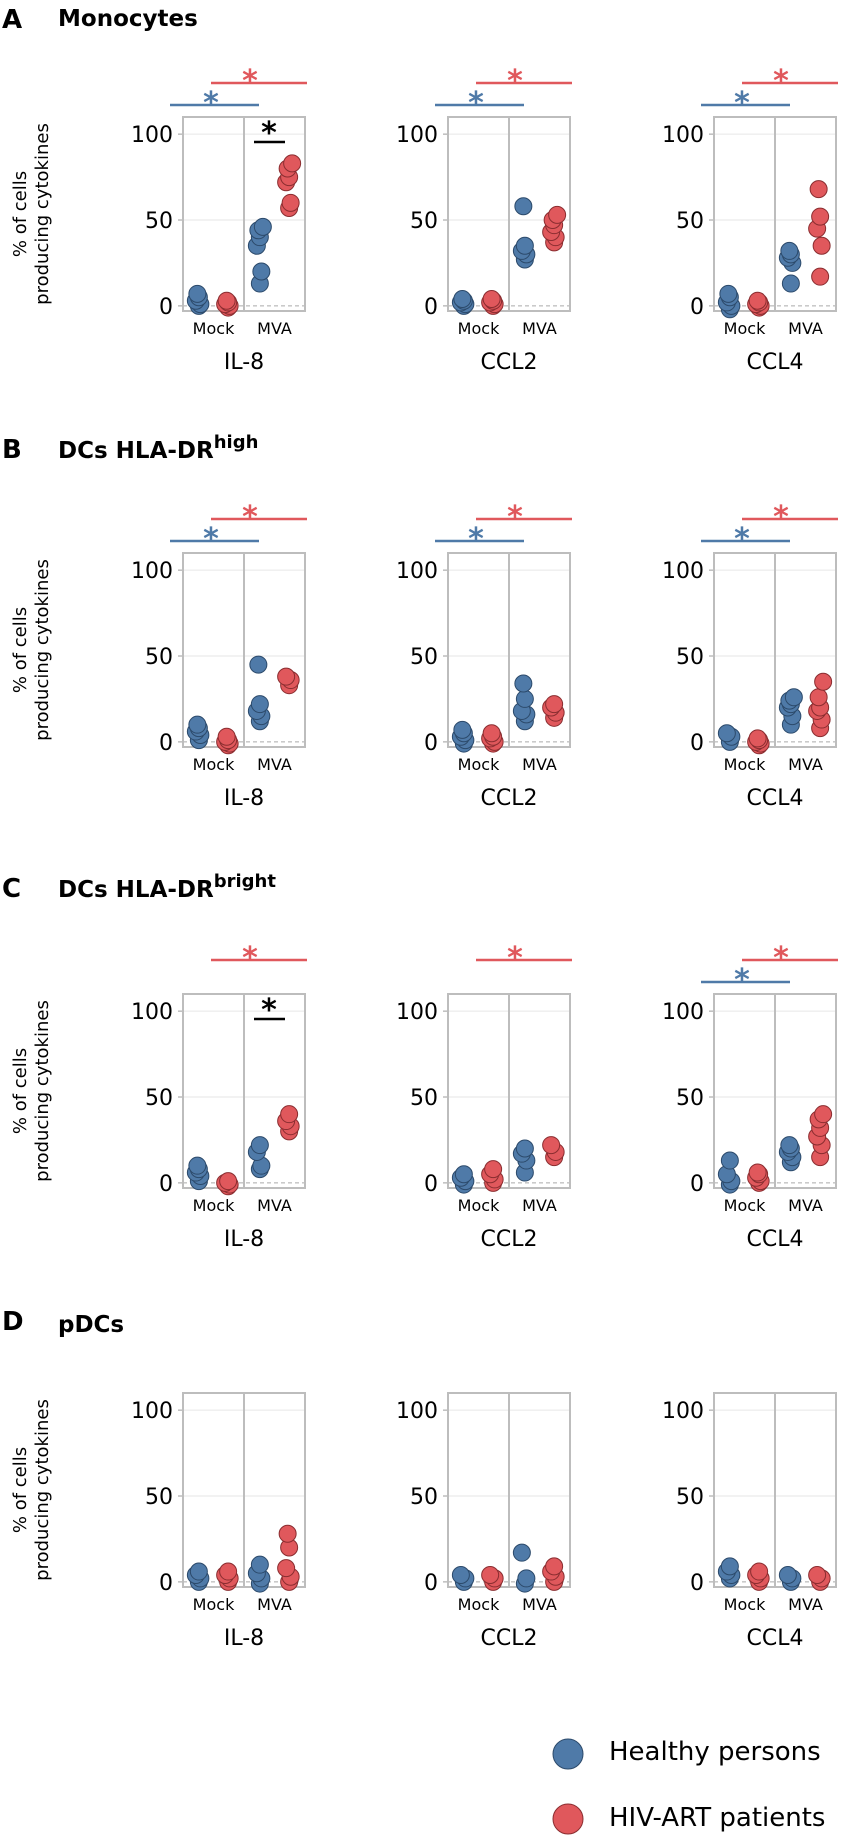  I want to click on cytokine-label: CCL2, so click(509, 1239).